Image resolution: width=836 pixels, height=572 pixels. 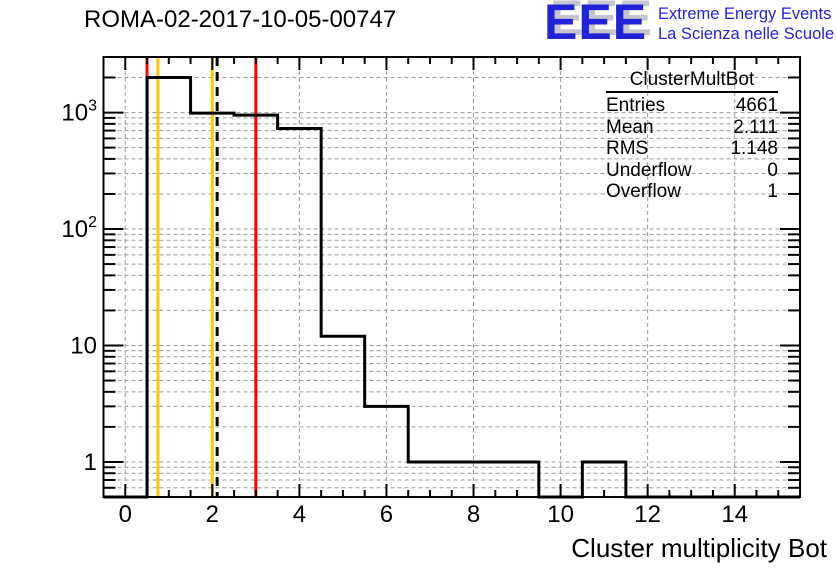 I want to click on eee-logo-line2: La Scienza nelle Scuole, so click(x=746, y=34).